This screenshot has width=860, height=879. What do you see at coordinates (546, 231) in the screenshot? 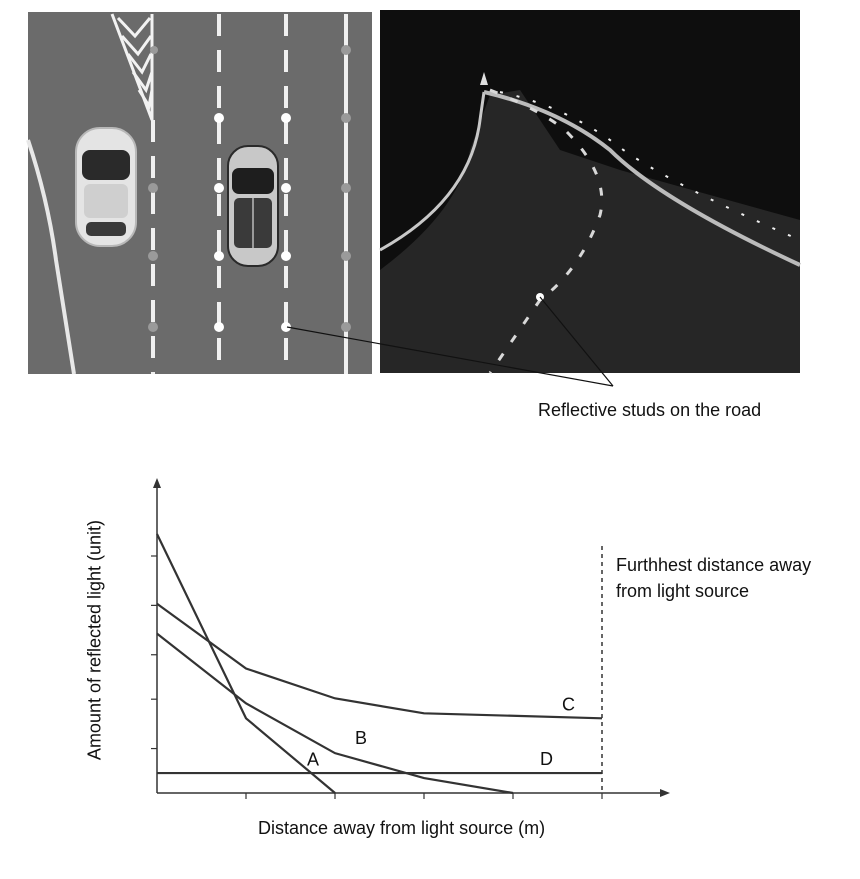
I see `night-center-dashes` at bounding box center [546, 231].